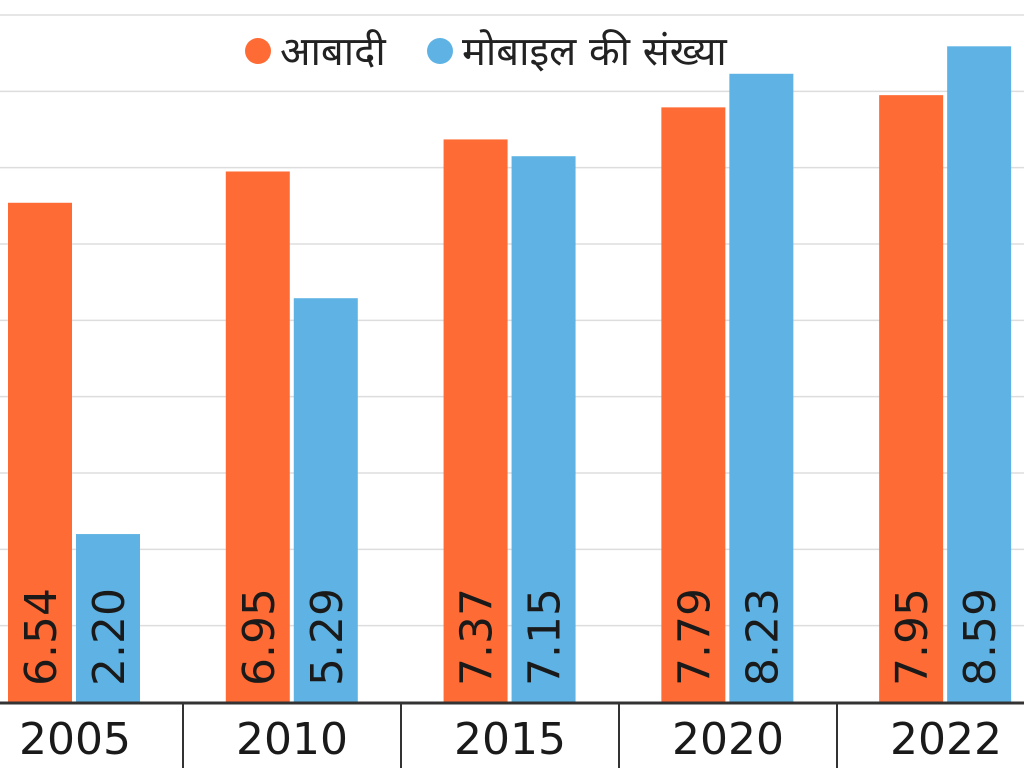  I want to click on value-label-2010-series-1: 5.29, so click(327, 637).